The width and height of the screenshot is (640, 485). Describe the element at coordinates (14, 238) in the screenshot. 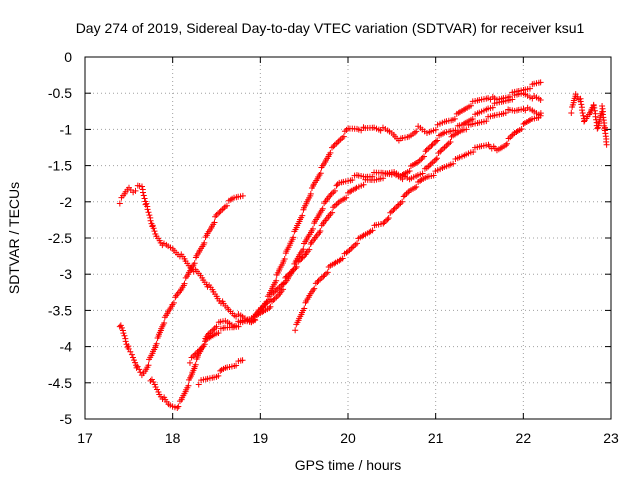

I see `y-axis-title: SDTVAR / TECUs` at that location.